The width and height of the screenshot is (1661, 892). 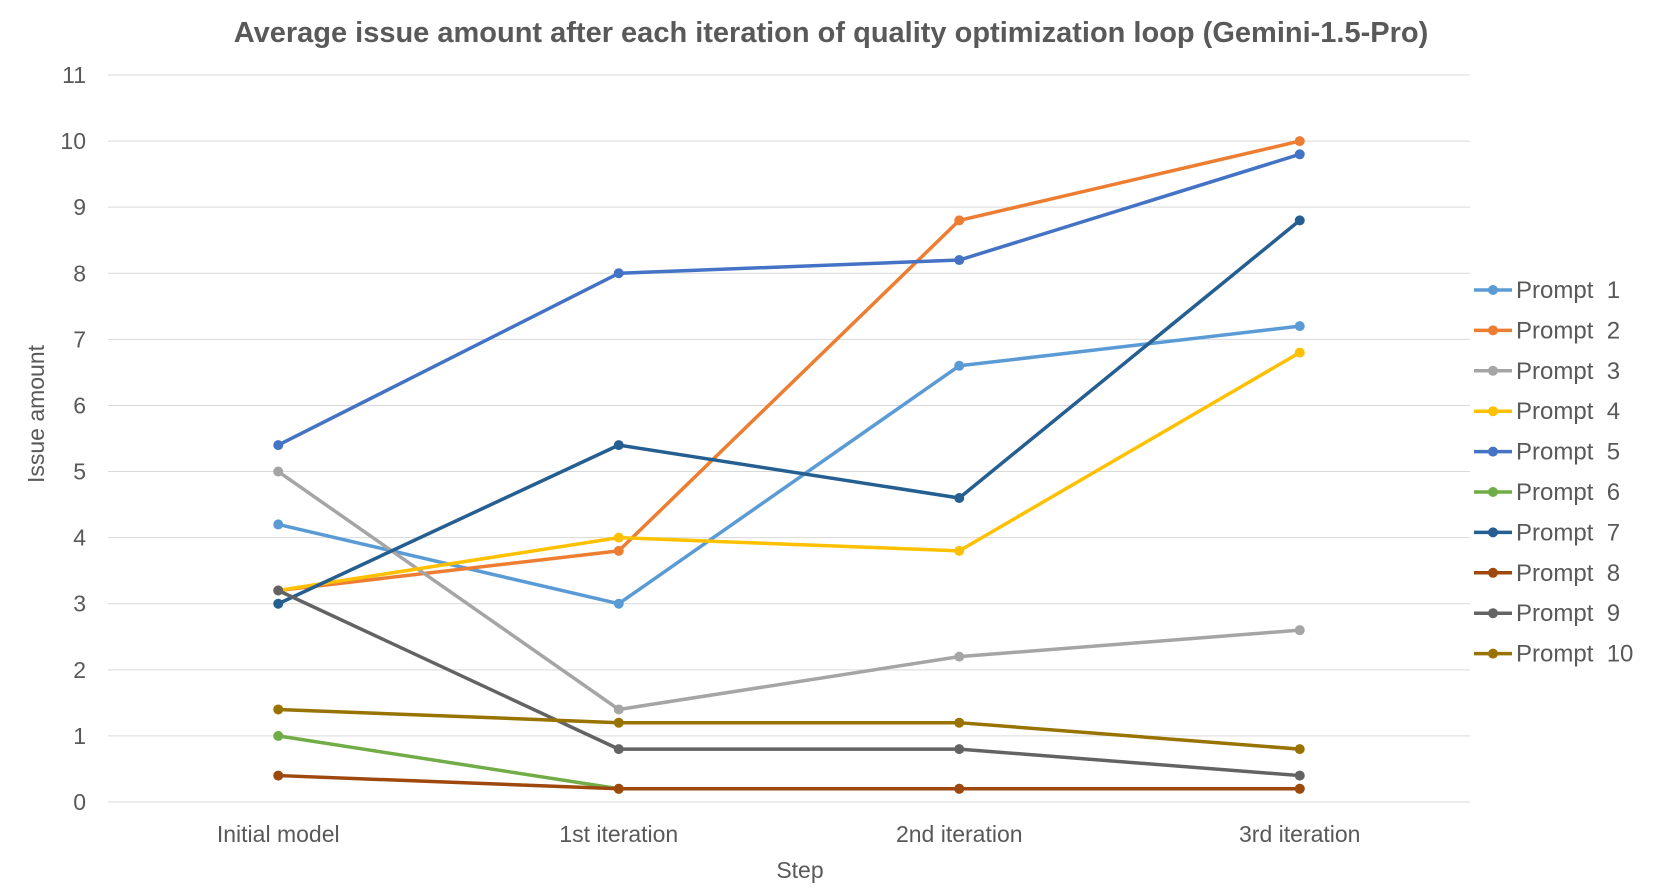 What do you see at coordinates (1568, 532) in the screenshot?
I see `legend-label: Prompt 7` at bounding box center [1568, 532].